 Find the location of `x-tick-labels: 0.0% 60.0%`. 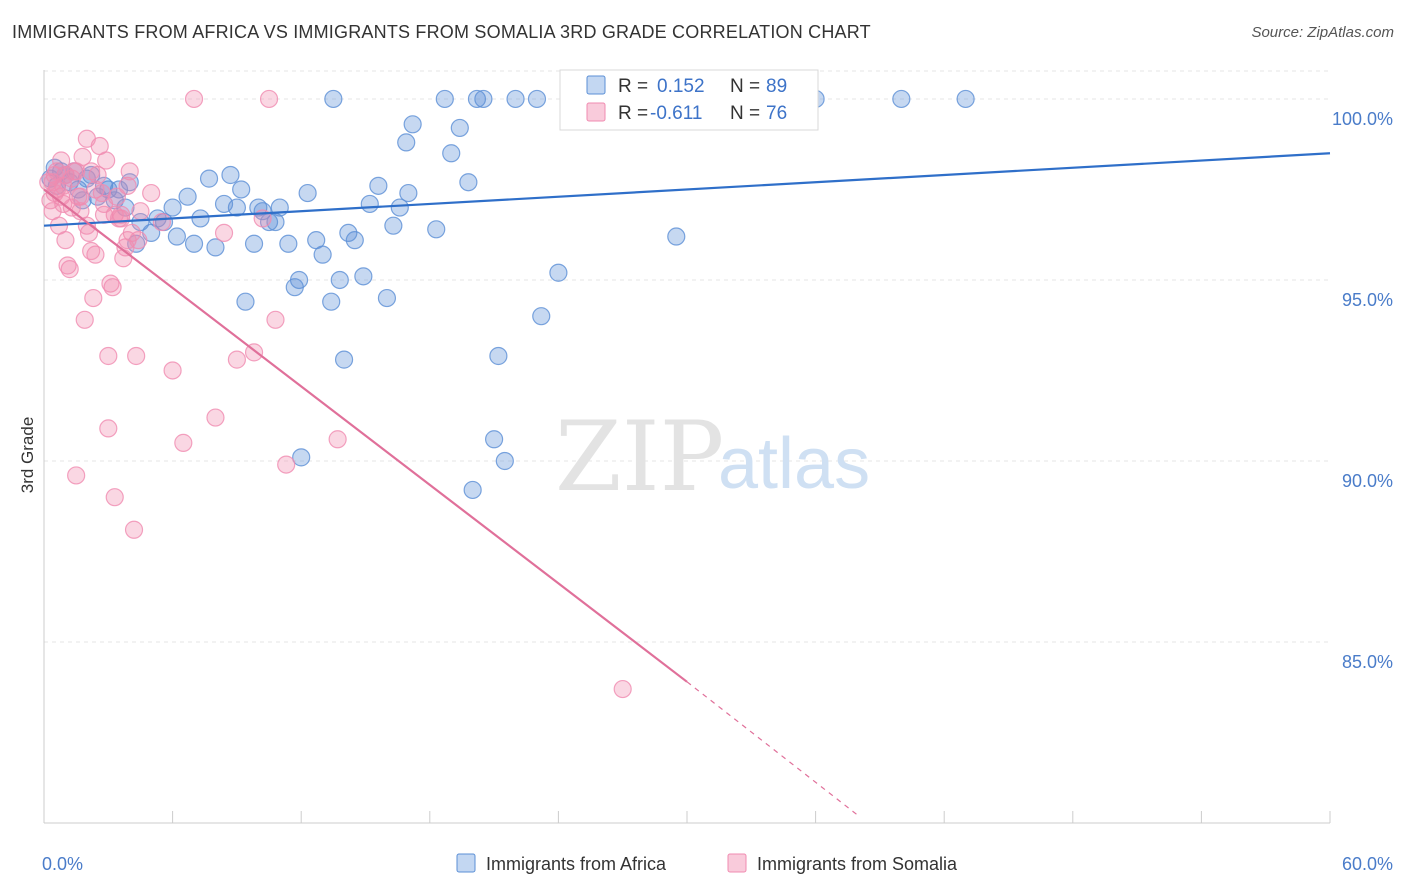

x-tick-labels: 0.0% 60.0% is located at coordinates (717, 864).